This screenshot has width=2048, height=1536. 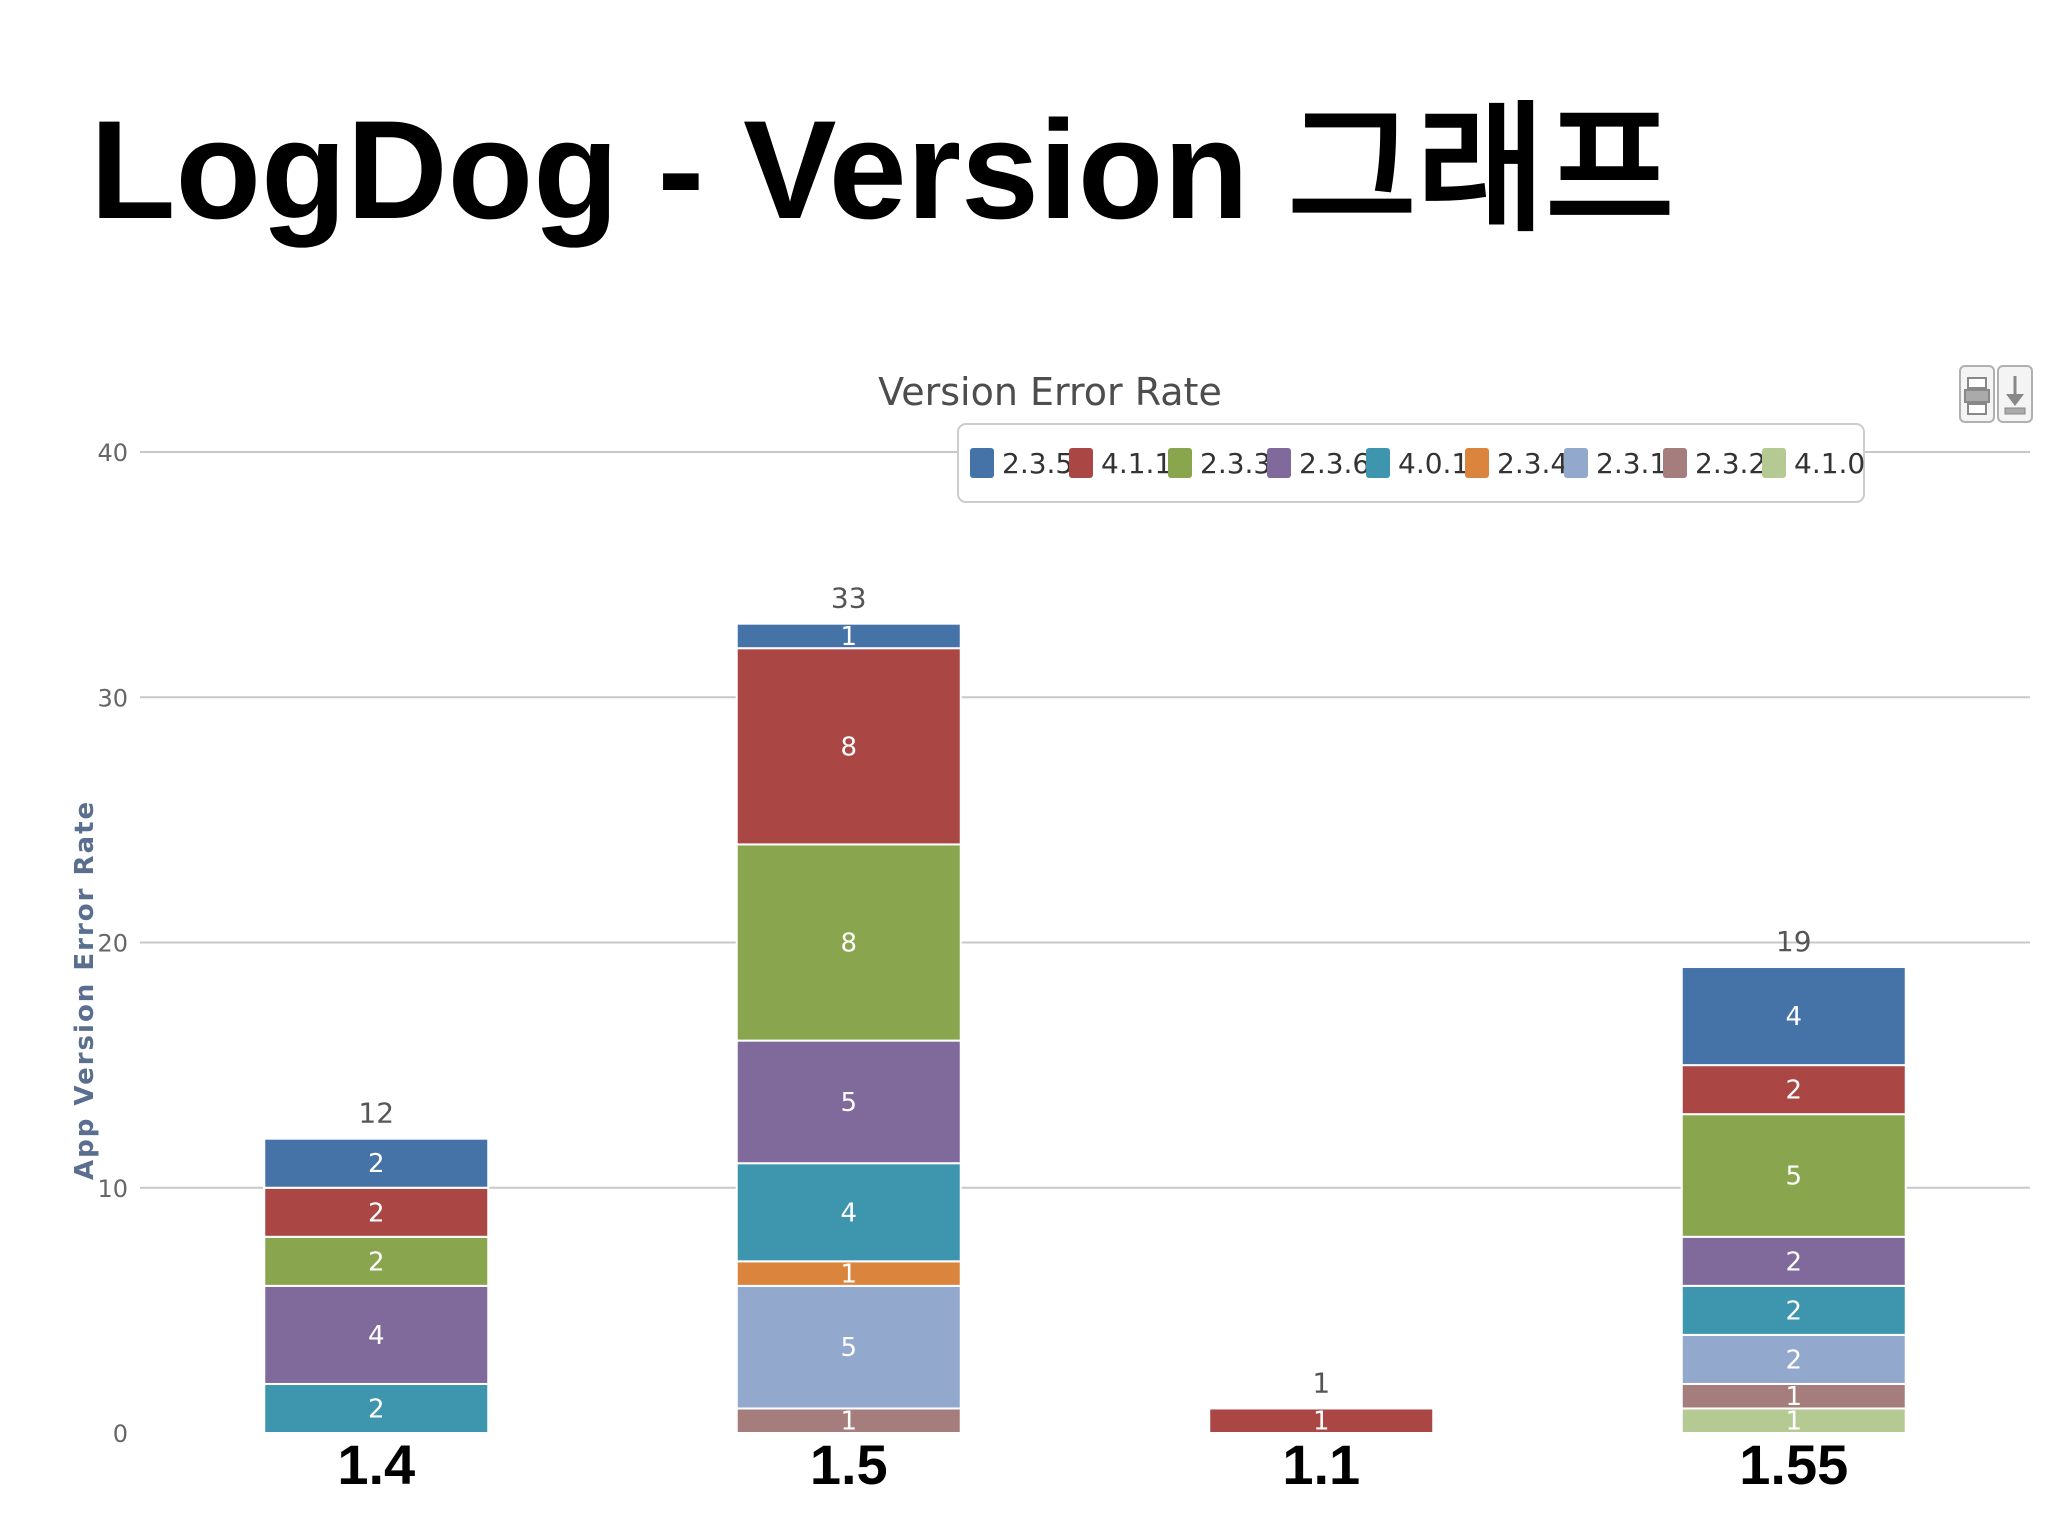 I want to click on y-tick-label: 20, so click(x=112, y=944).